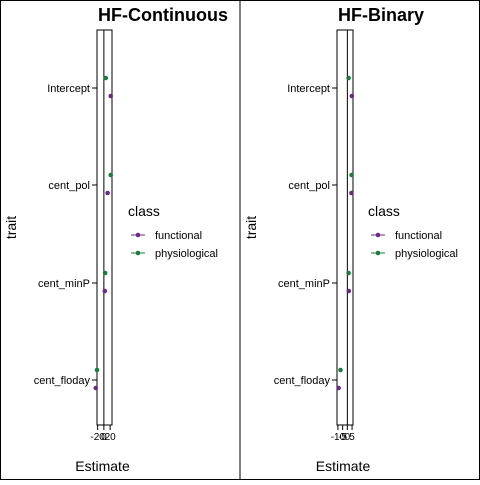  I want to click on x-tick-label: -10, so click(338, 437).